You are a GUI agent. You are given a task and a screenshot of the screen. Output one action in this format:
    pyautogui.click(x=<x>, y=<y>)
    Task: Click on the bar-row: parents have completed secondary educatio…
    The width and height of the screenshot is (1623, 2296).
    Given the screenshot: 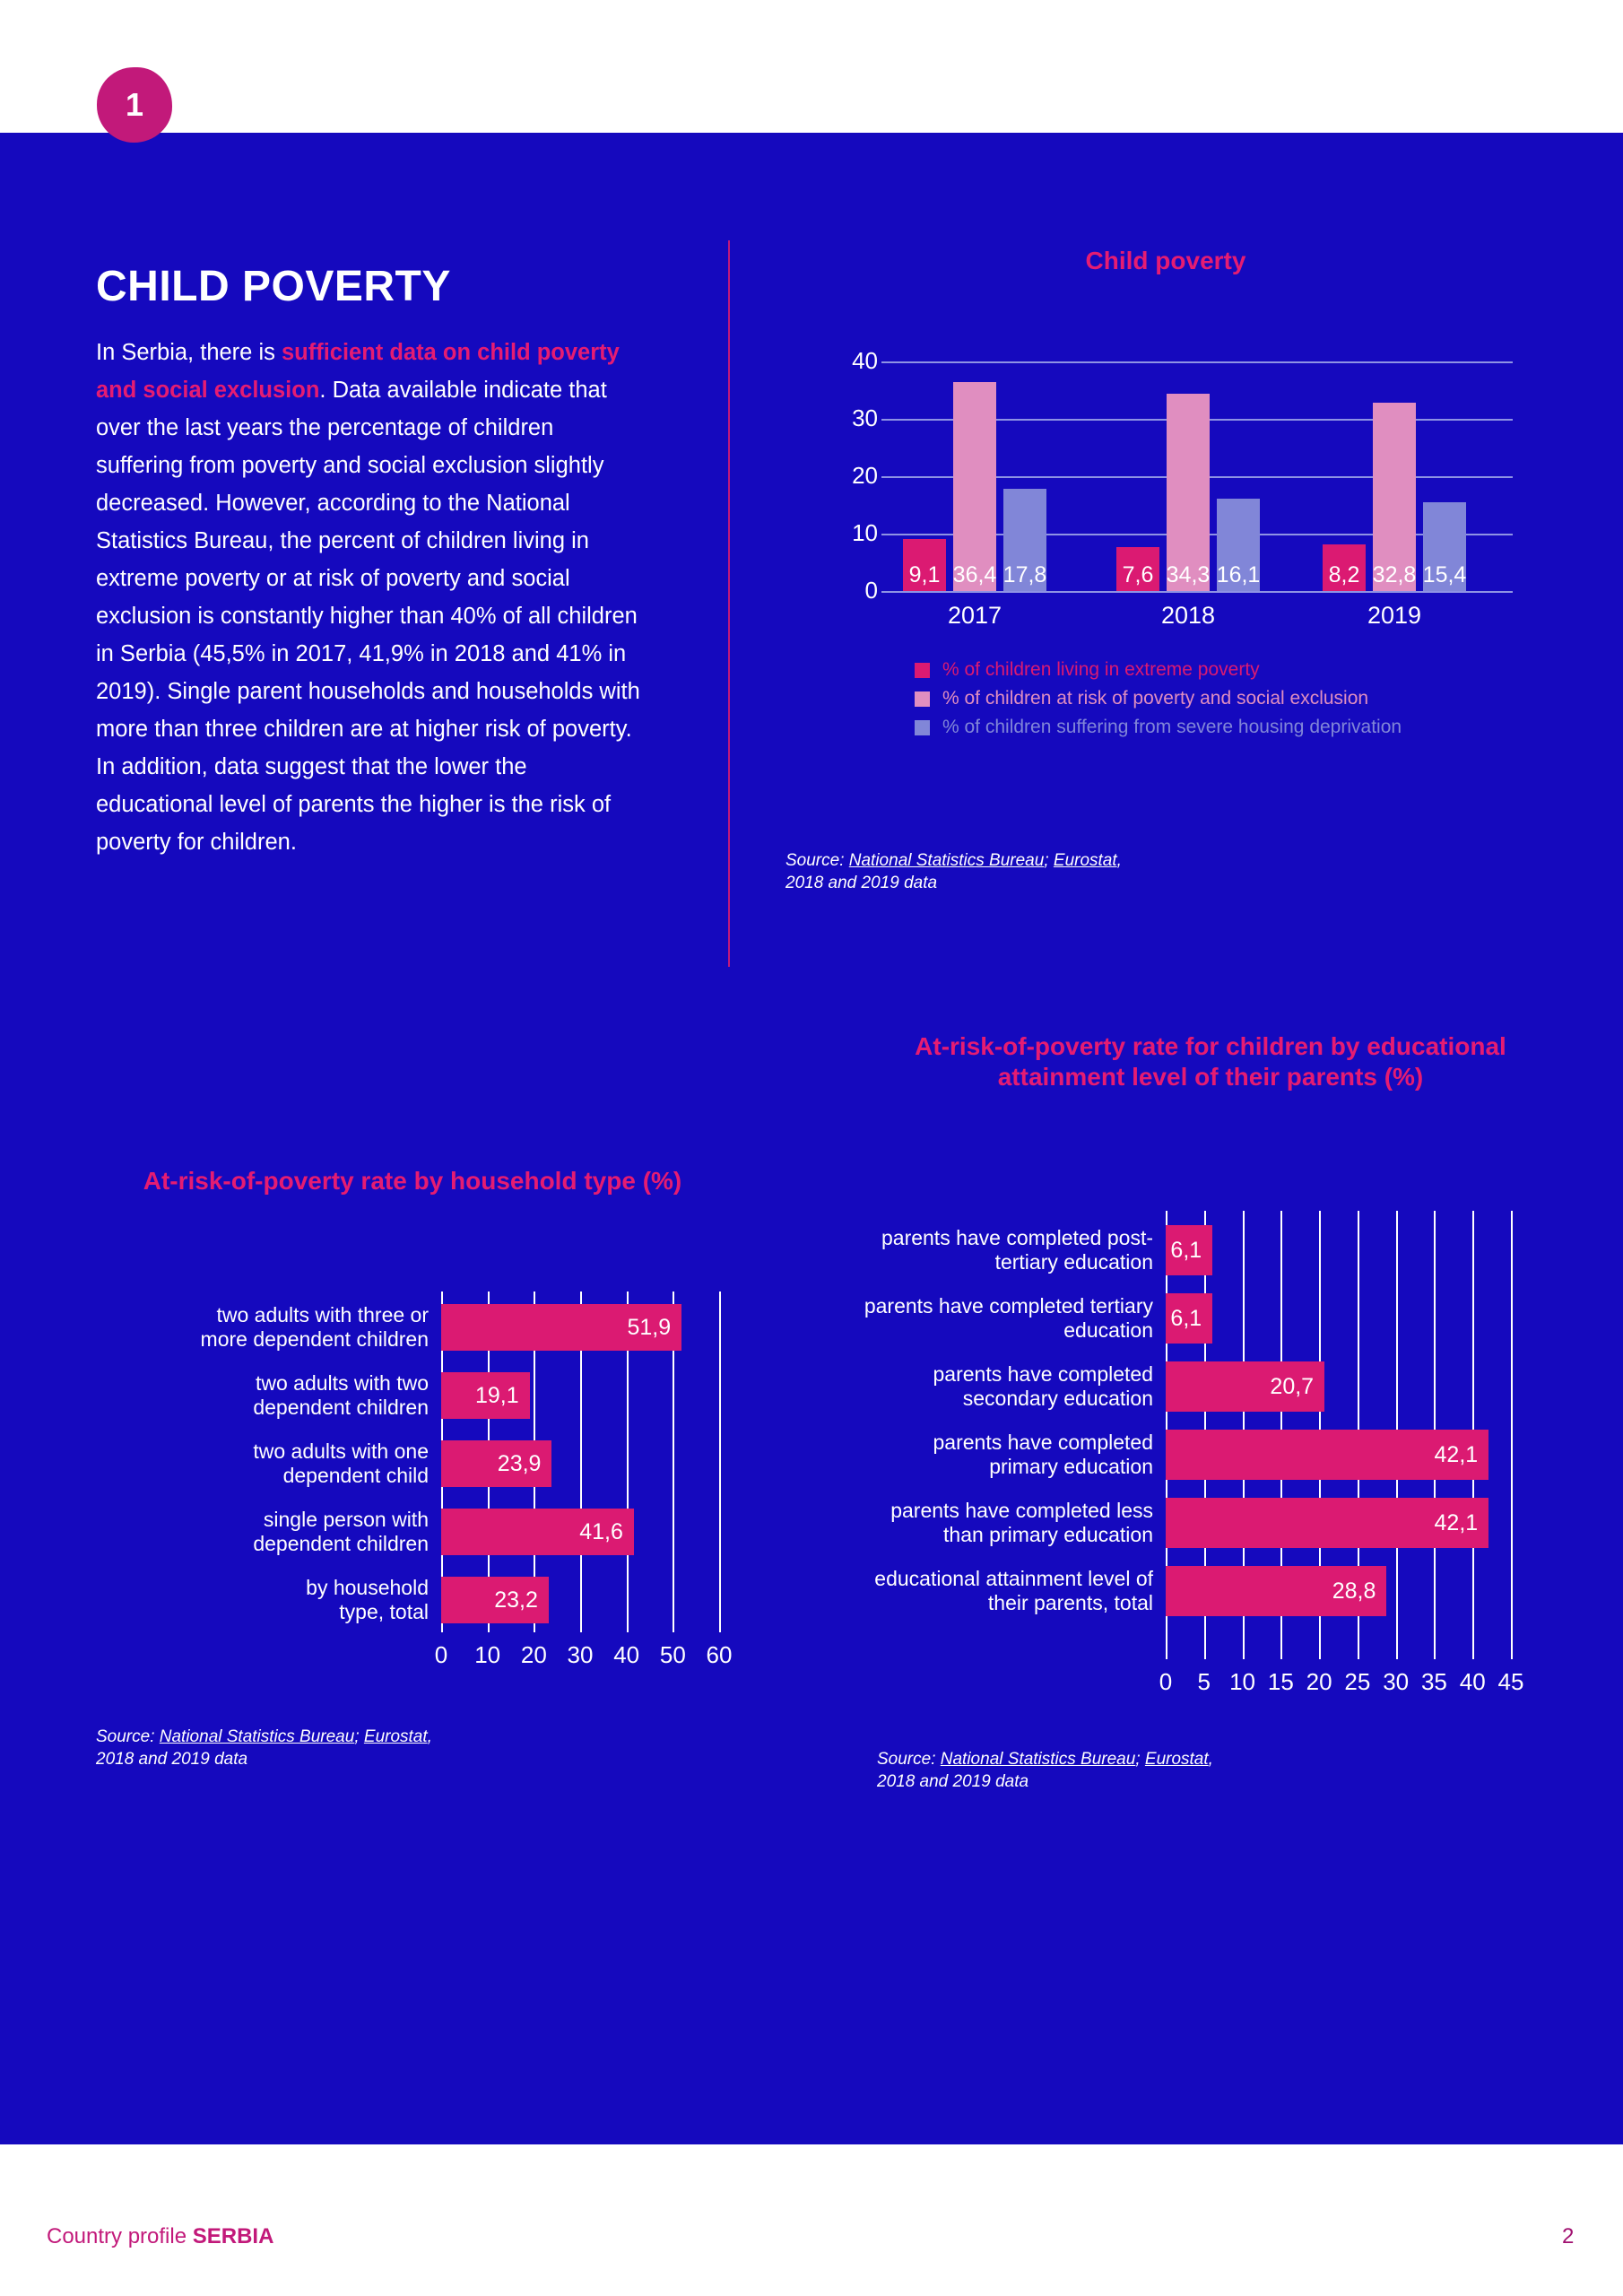 What is the action you would take?
    pyautogui.click(x=1222, y=1386)
    